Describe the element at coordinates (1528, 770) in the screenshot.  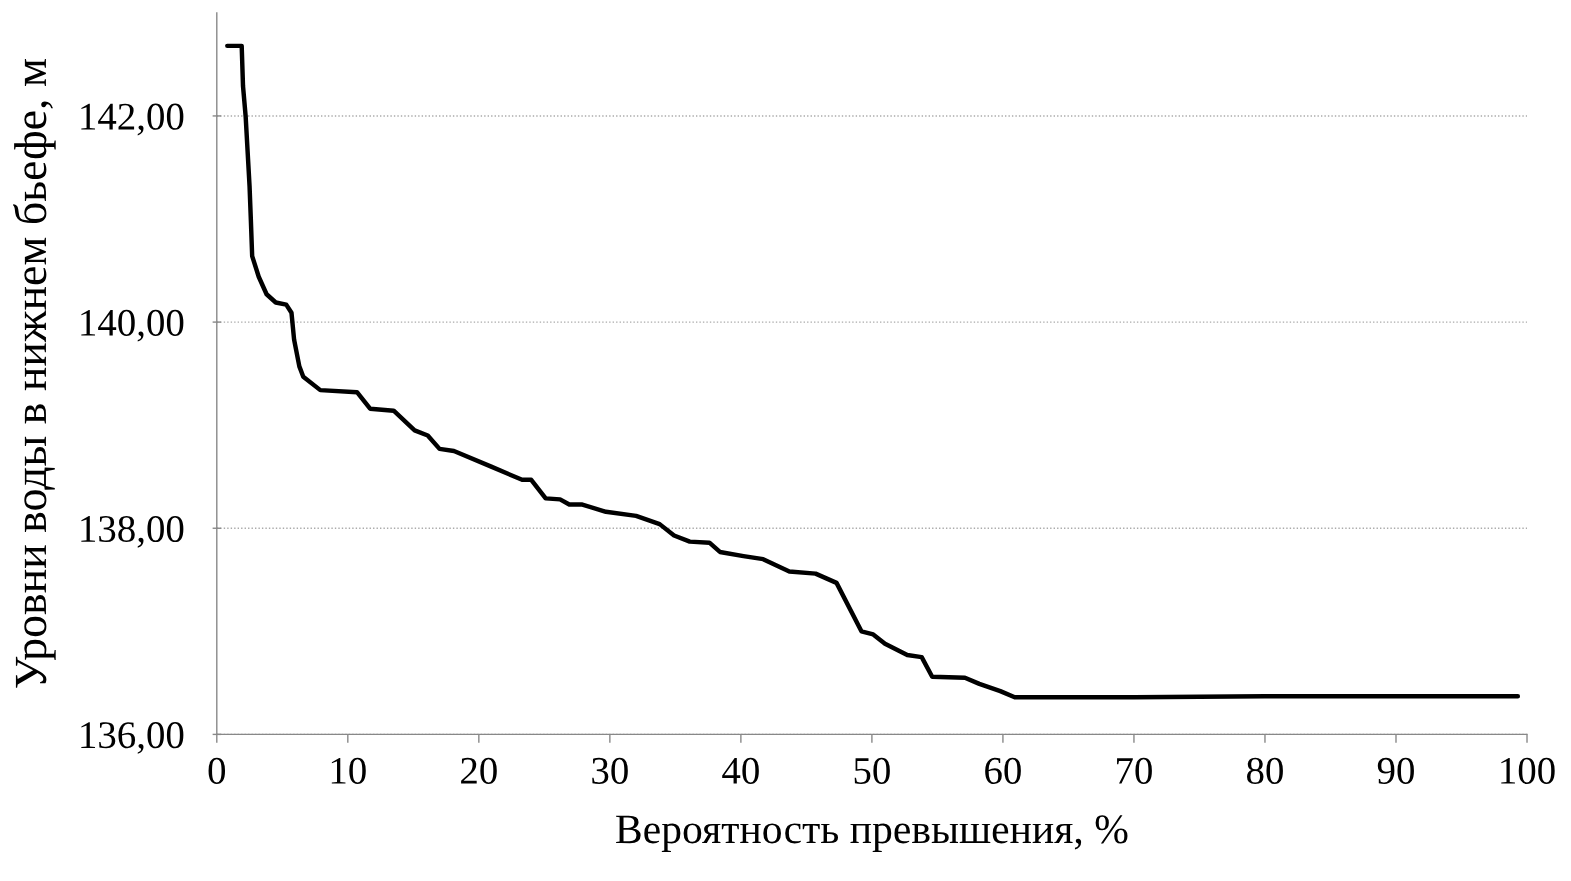
I see `x-tick-label: 100` at that location.